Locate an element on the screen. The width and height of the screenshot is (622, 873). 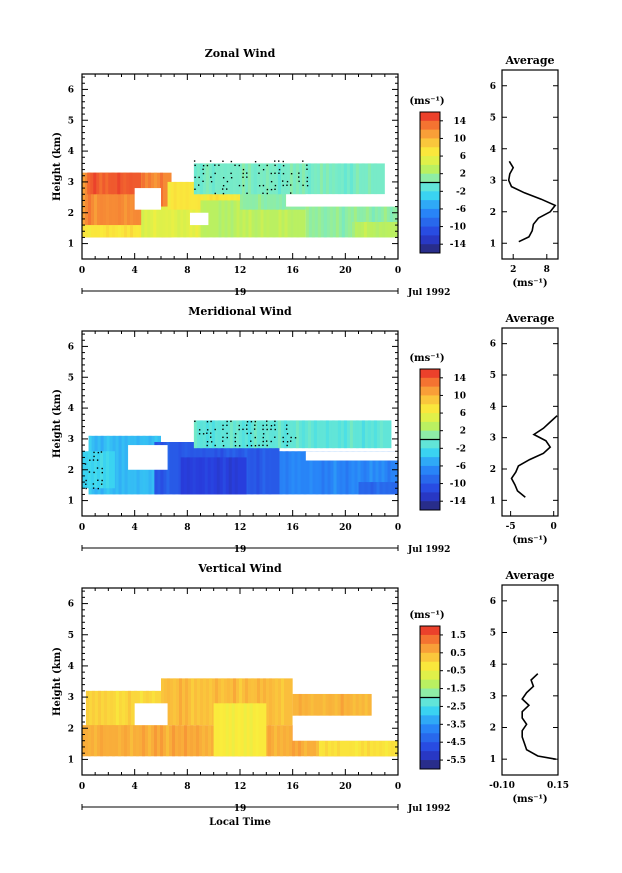
colorbar-tick-label: 1.5 is located at coordinates (458, 636).